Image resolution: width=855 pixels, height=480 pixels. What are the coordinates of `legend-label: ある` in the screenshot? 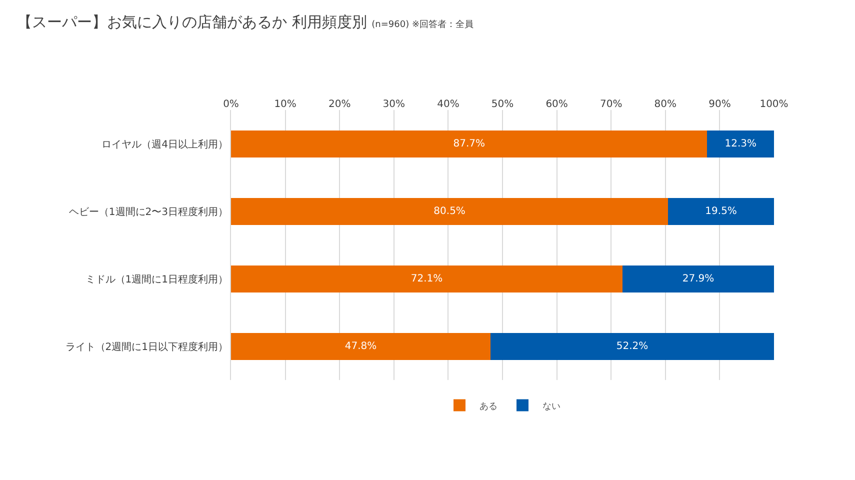 It's located at (489, 407).